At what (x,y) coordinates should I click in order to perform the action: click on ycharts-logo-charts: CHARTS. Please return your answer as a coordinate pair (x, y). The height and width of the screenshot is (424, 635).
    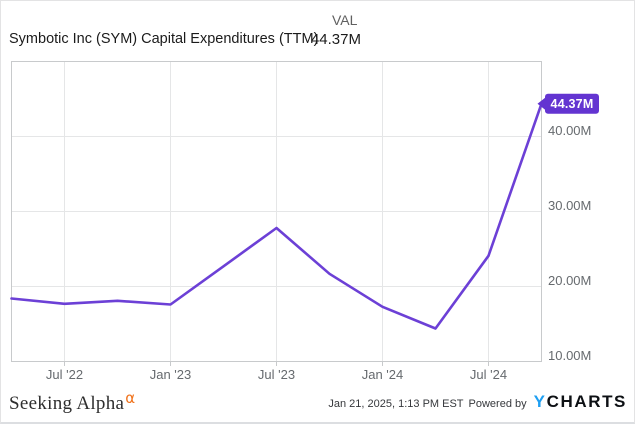
    Looking at the image, I should click on (586, 401).